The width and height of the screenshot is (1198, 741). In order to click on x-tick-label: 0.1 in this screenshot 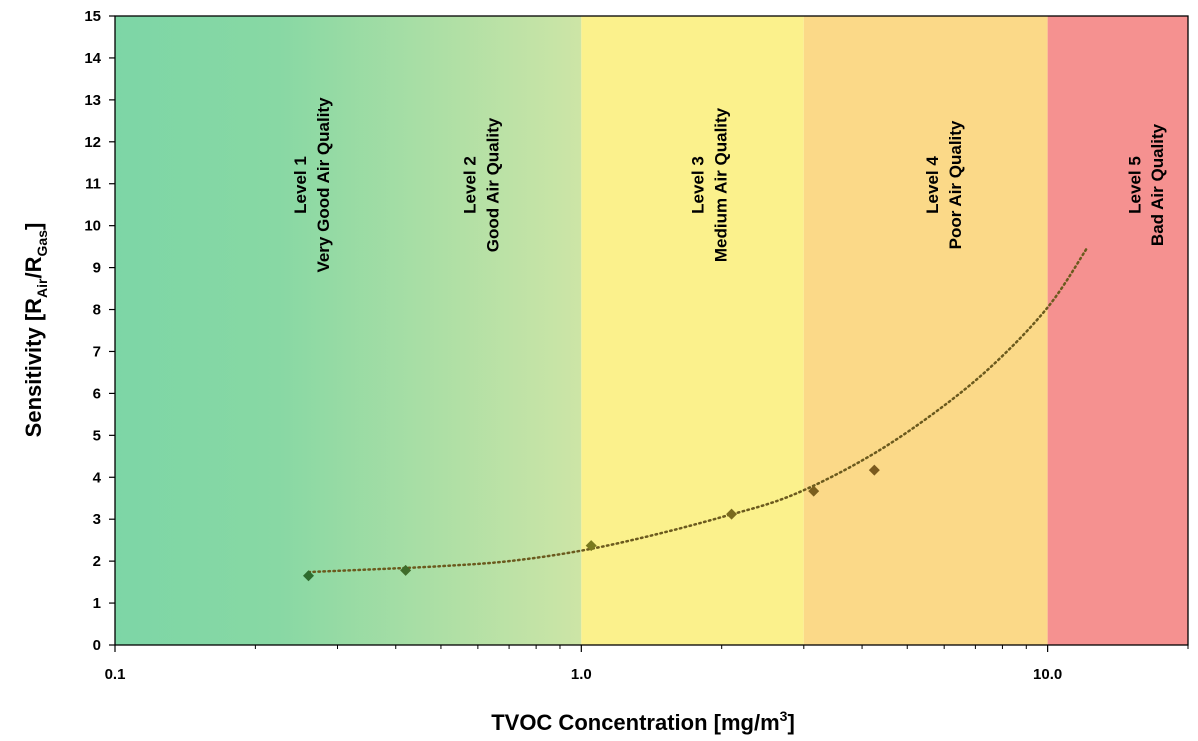, I will do `click(115, 674)`.